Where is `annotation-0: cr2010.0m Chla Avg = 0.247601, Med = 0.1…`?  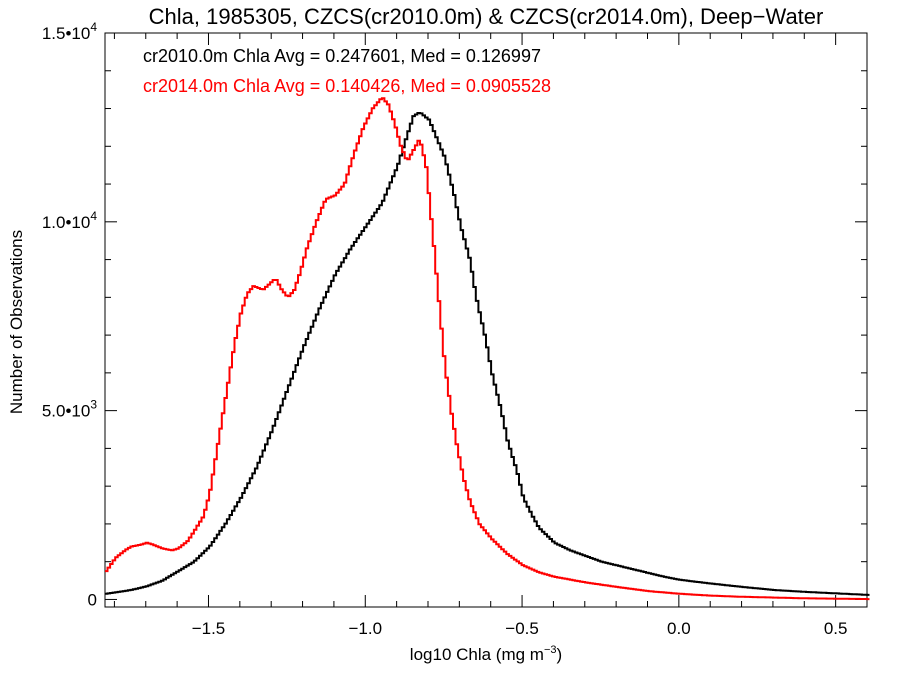 annotation-0: cr2010.0m Chla Avg = 0.247601, Med = 0.1… is located at coordinates (342, 56).